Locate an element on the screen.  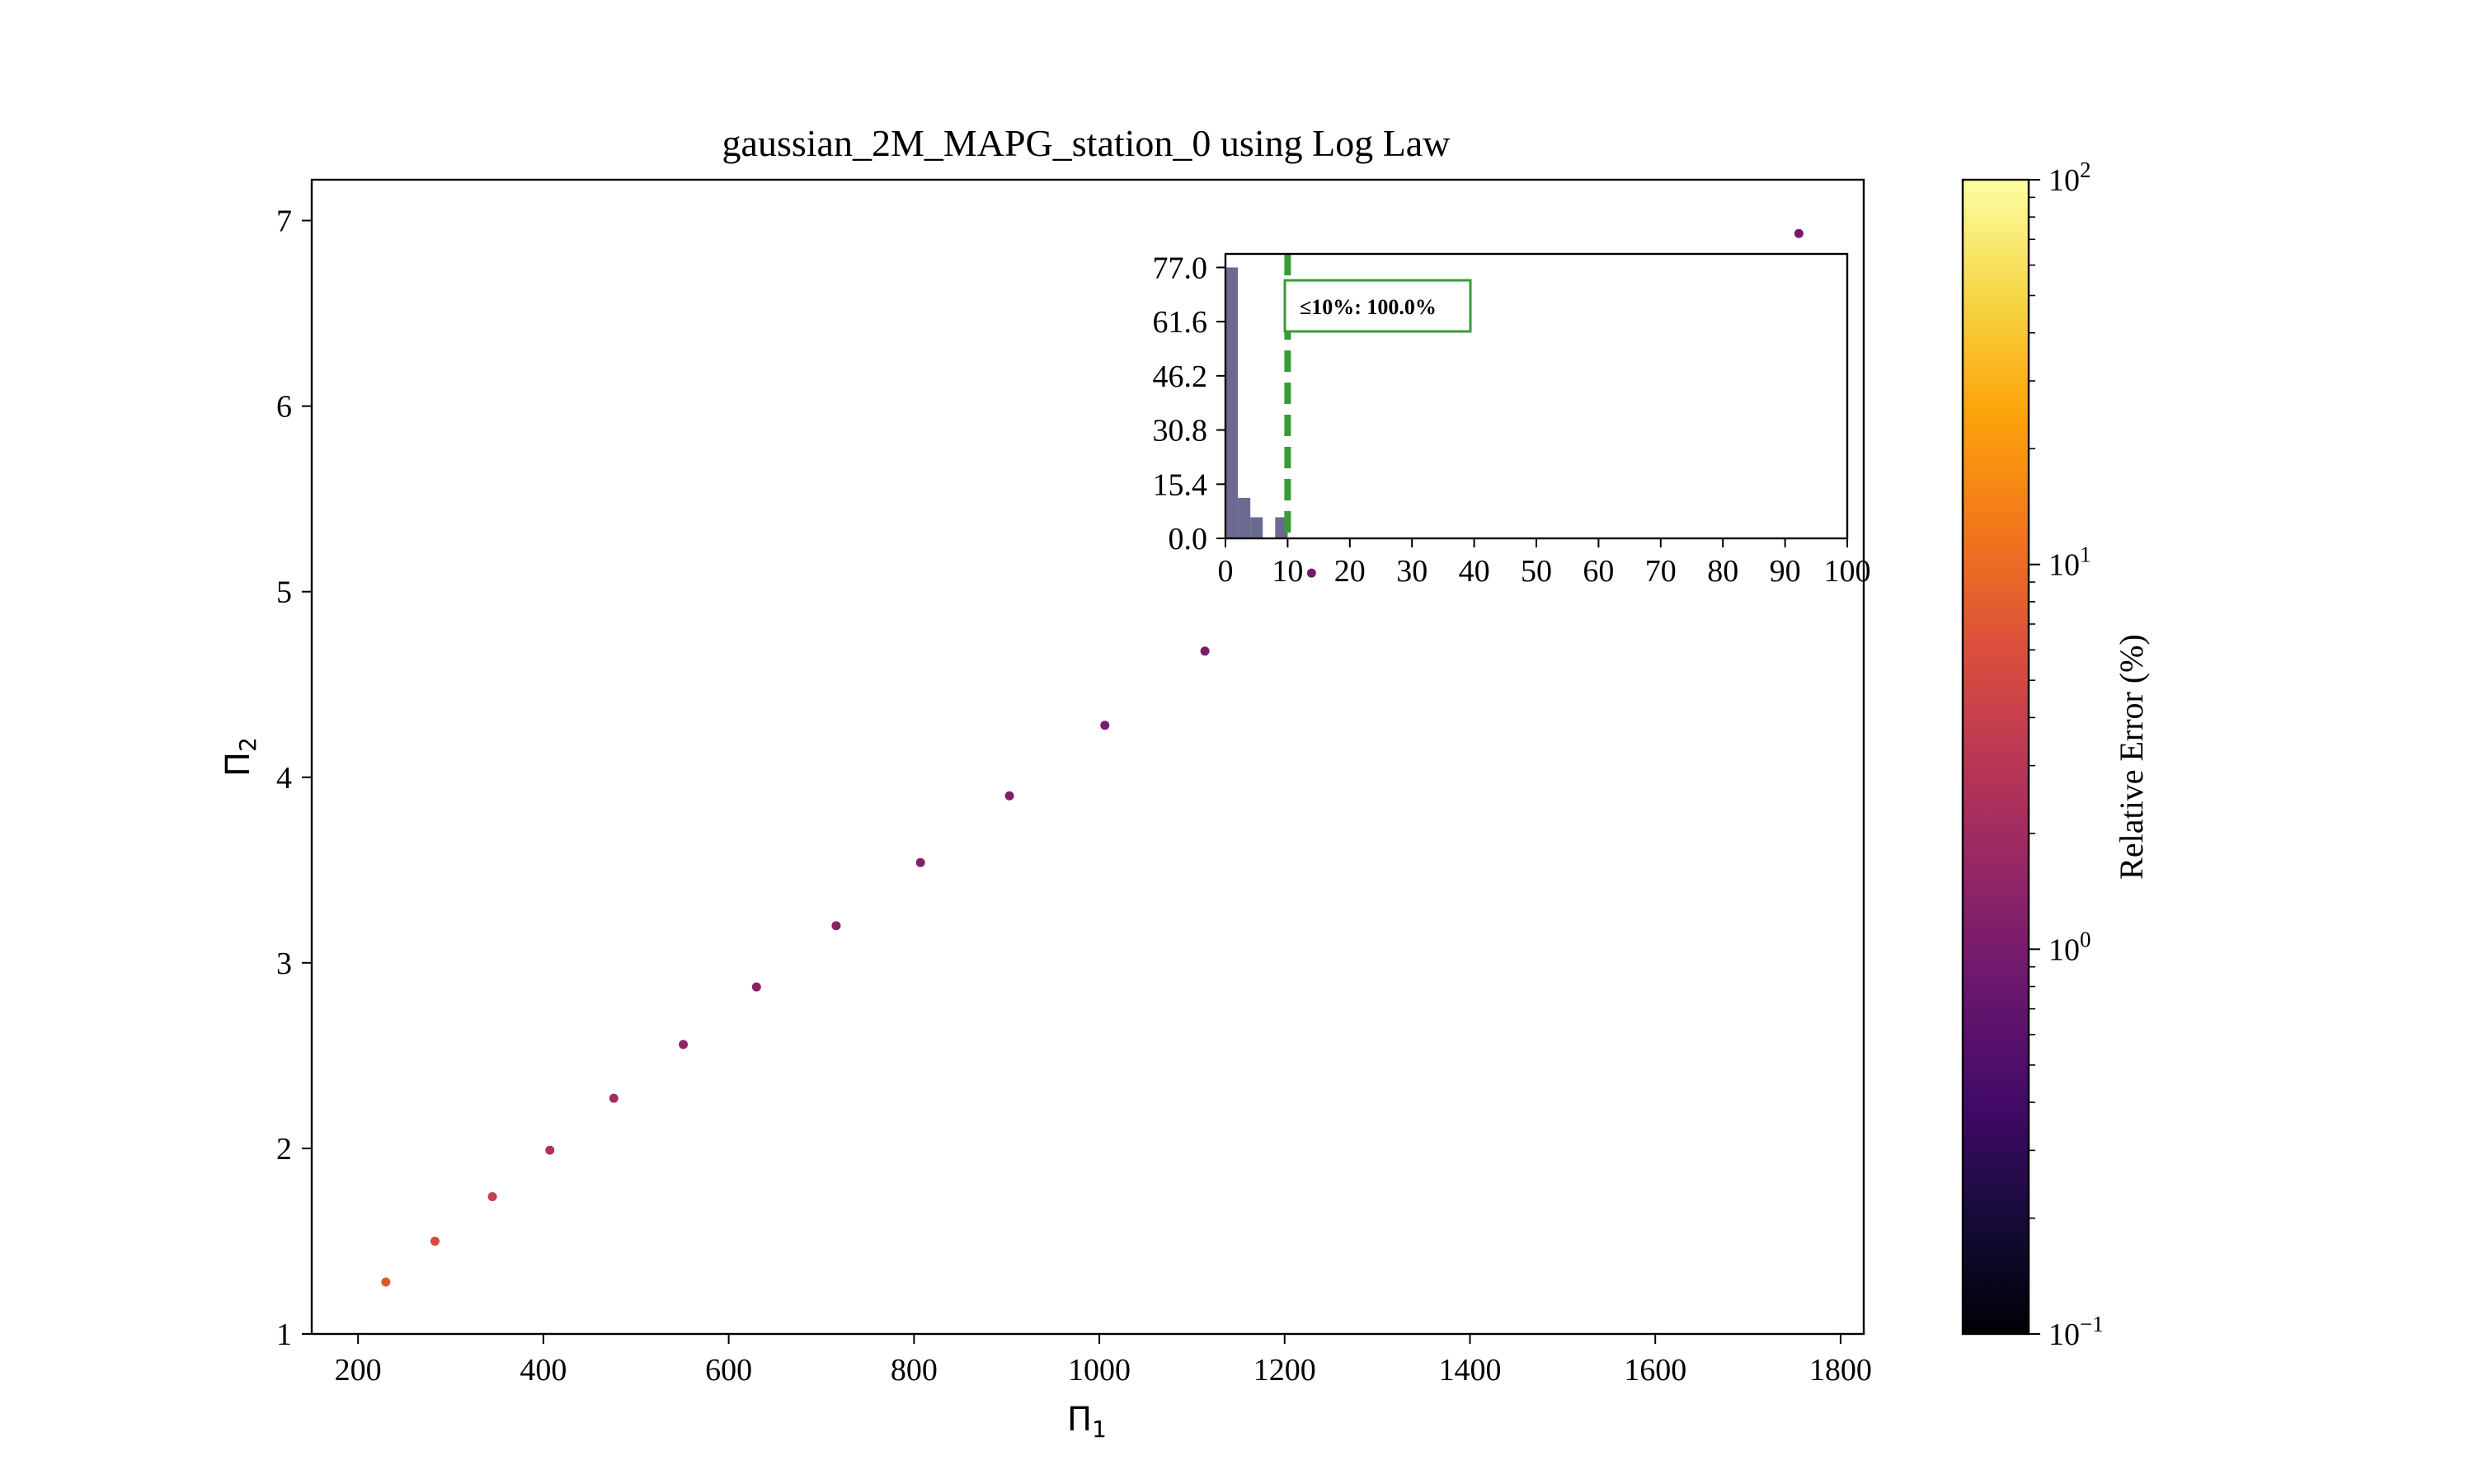
inset-x-tick-label: 80 is located at coordinates (1722, 571).